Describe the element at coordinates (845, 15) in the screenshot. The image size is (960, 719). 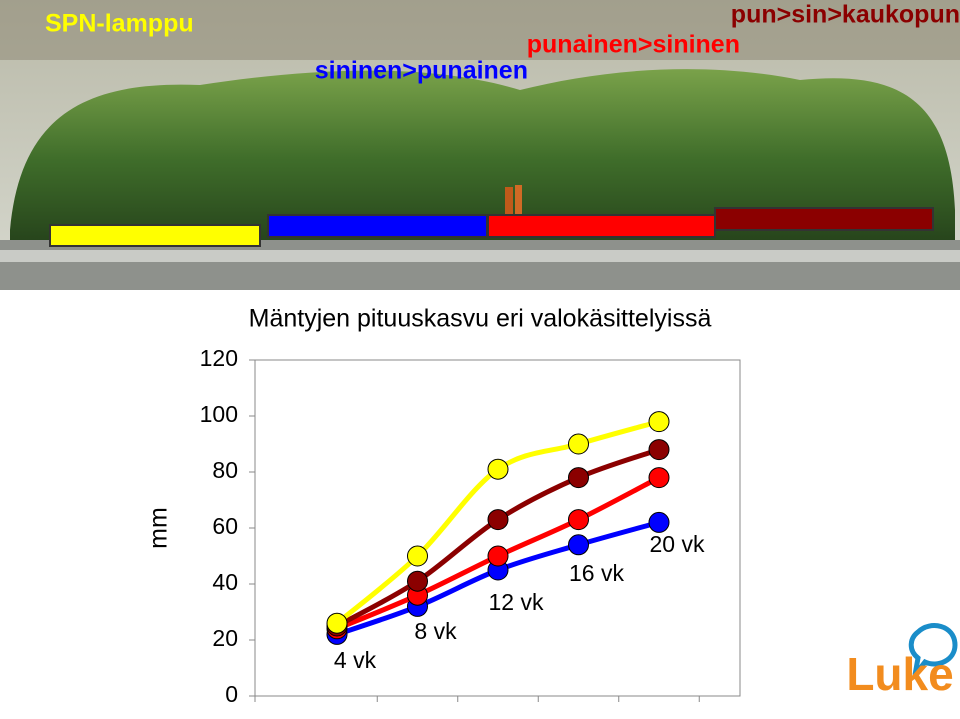
I see `series-label: pun>sin>kaukopun` at that location.